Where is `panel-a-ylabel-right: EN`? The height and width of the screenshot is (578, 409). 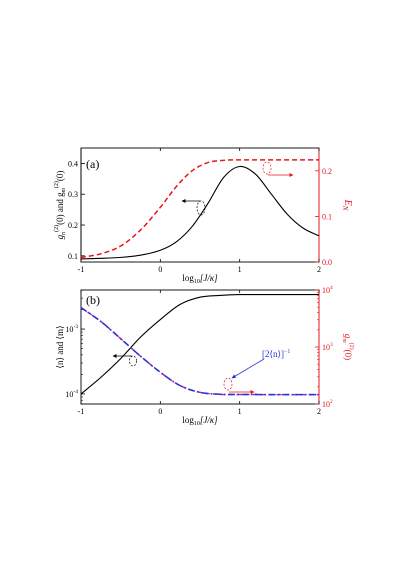 panel-a-ylabel-right: EN is located at coordinates (347, 205).